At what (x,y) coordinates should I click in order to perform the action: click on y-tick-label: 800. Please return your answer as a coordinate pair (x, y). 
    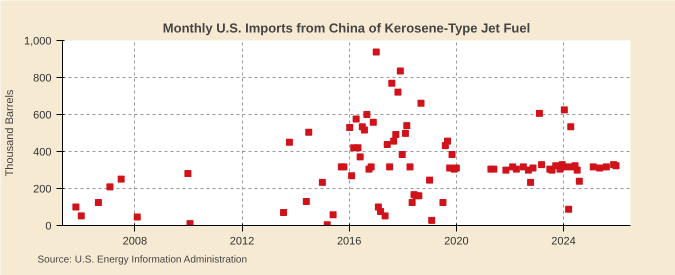
    Looking at the image, I should click on (42, 78).